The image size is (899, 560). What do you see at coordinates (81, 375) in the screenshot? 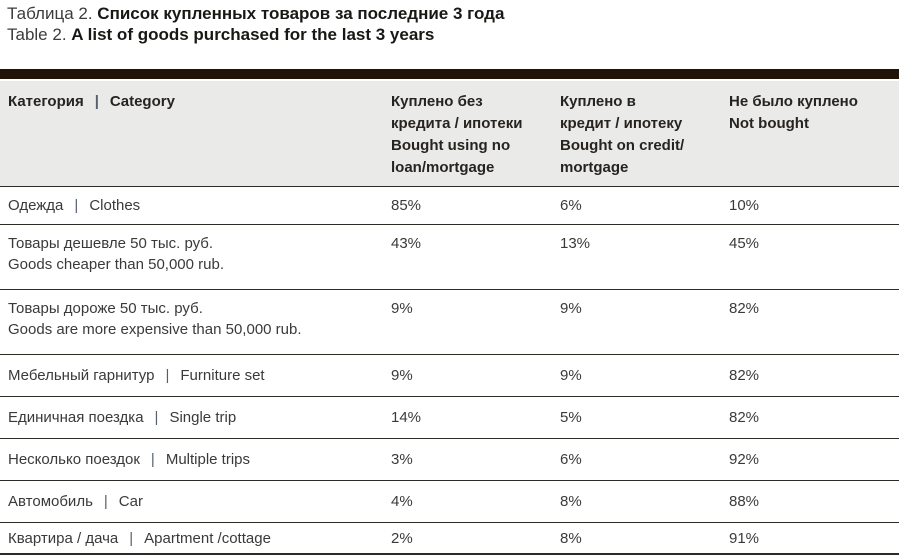
I see `category-ru: Мебельный гарнитур` at bounding box center [81, 375].